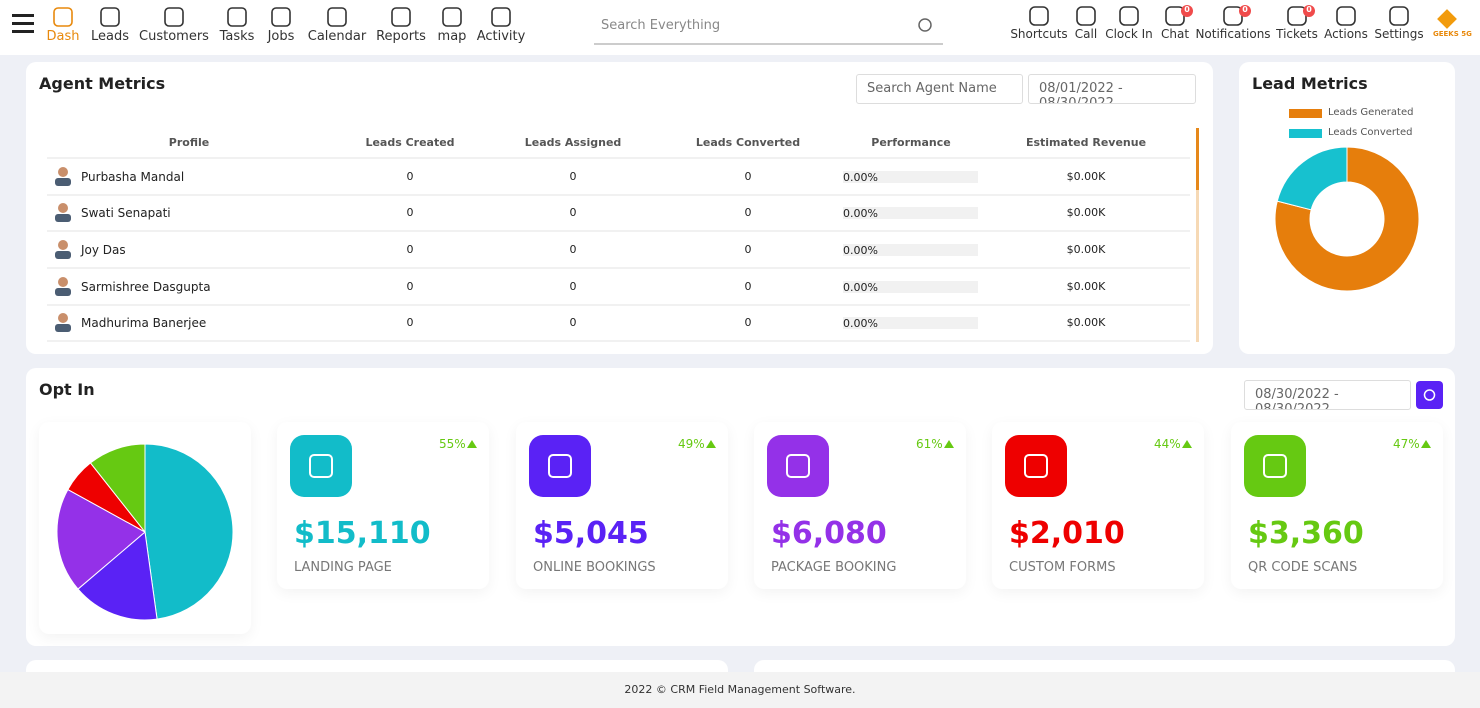 The image size is (1480, 708). What do you see at coordinates (661, 25) in the screenshot?
I see `search-input: Search Everything` at bounding box center [661, 25].